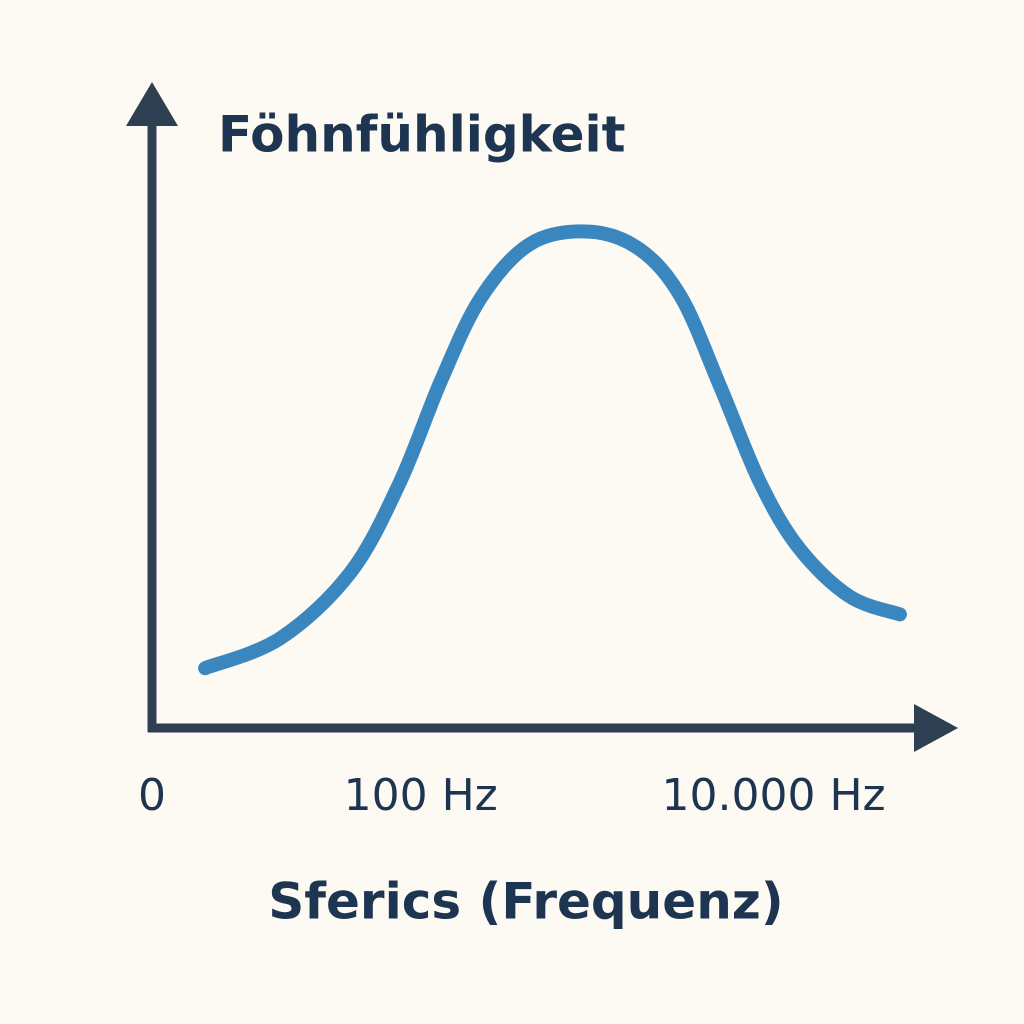 Image resolution: width=1024 pixels, height=1024 pixels. What do you see at coordinates (421, 795) in the screenshot?
I see `x-tick-label: 100 Hz` at bounding box center [421, 795].